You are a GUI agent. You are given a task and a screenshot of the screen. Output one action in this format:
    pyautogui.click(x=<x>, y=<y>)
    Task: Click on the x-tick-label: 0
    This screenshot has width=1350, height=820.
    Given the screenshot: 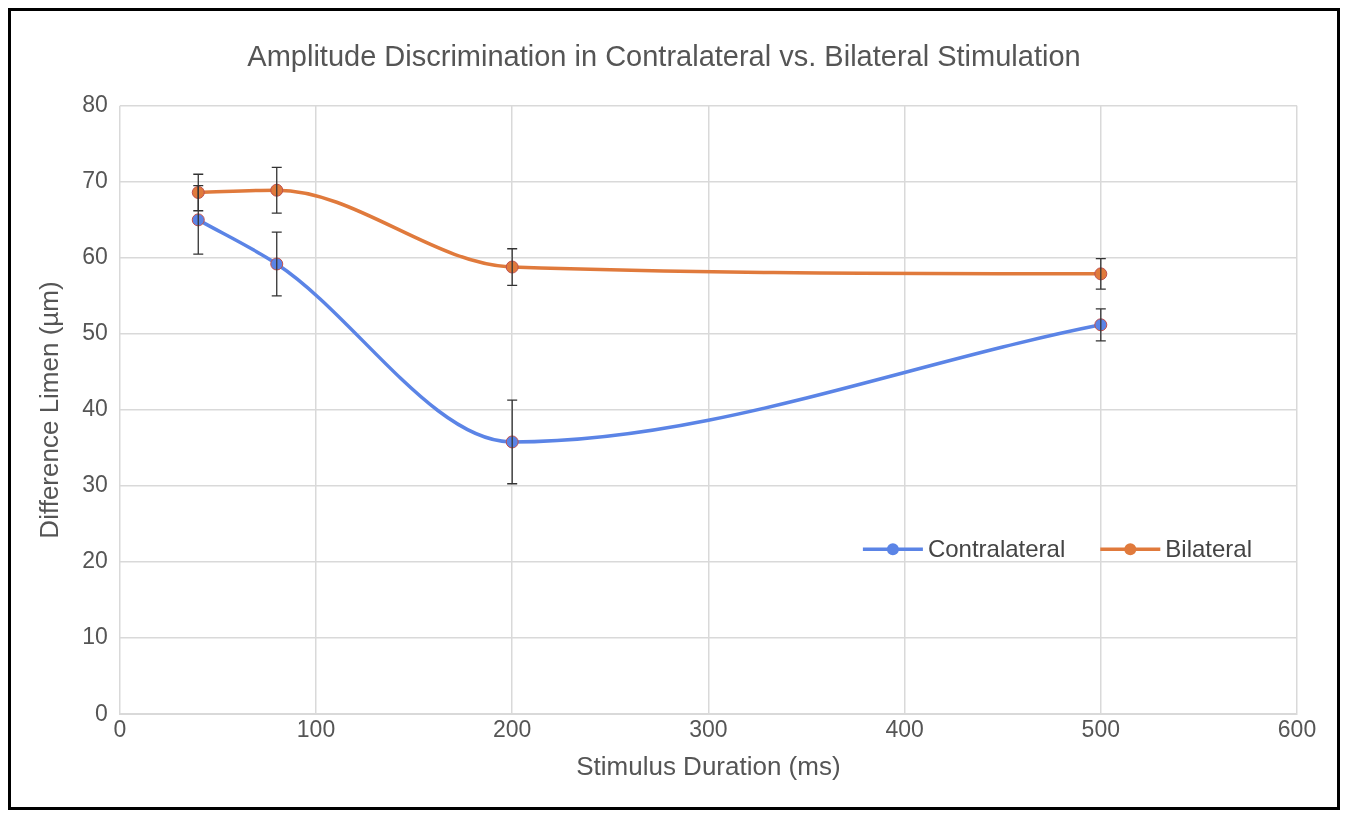 What is the action you would take?
    pyautogui.click(x=120, y=729)
    